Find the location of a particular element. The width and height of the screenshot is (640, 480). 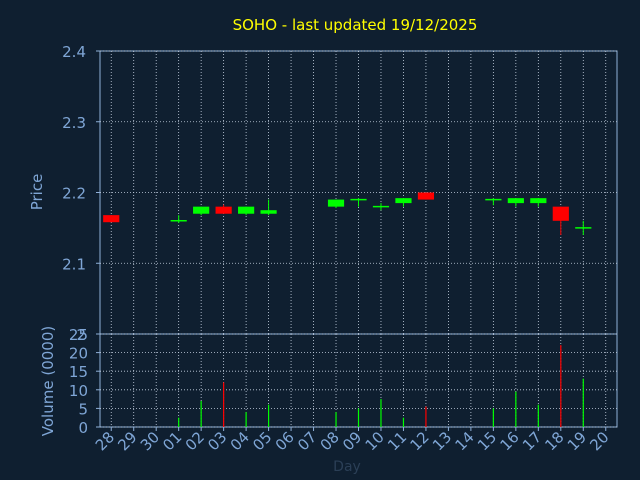

volume-axis-label: Volume (0000) is located at coordinates (48, 381).